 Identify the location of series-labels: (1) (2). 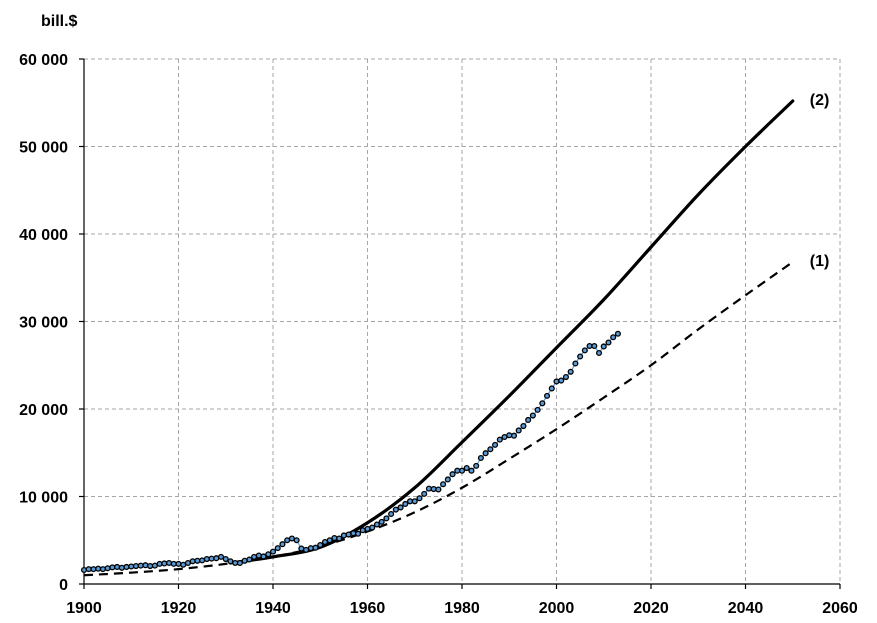
(820, 181).